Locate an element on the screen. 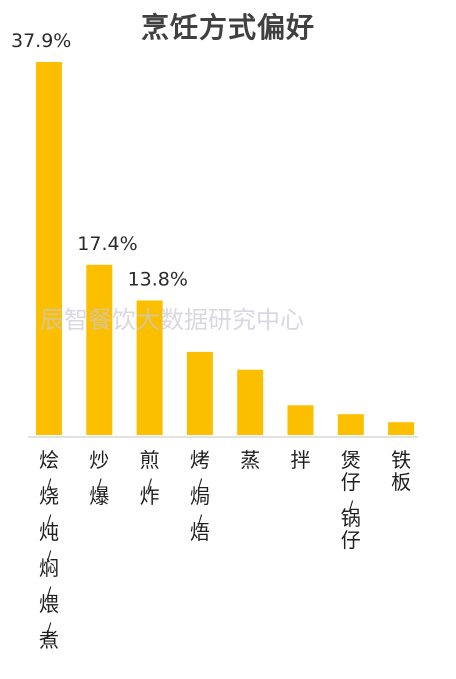 The width and height of the screenshot is (456, 679). category-label-0: 烩/烧/炖/焖/煨/煮 is located at coordinates (49, 550).